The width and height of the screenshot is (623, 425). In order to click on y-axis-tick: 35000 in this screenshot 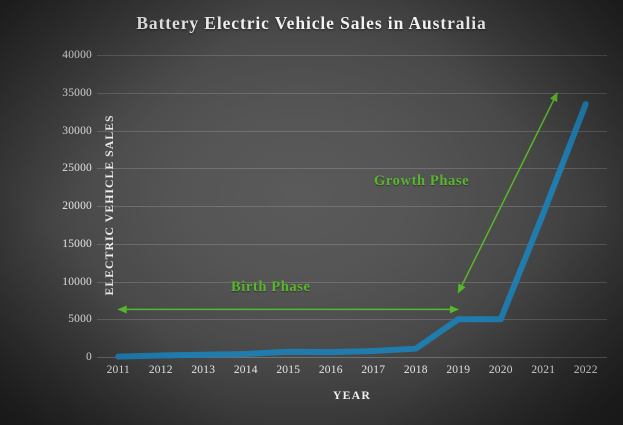, I will do `click(77, 92)`.